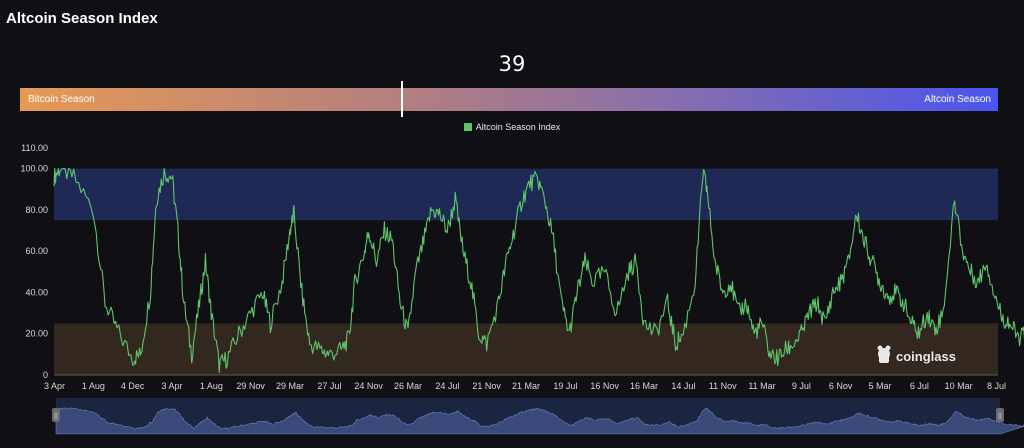 This screenshot has width=1024, height=448. What do you see at coordinates (926, 356) in the screenshot?
I see `watermark-text: coinglass` at bounding box center [926, 356].